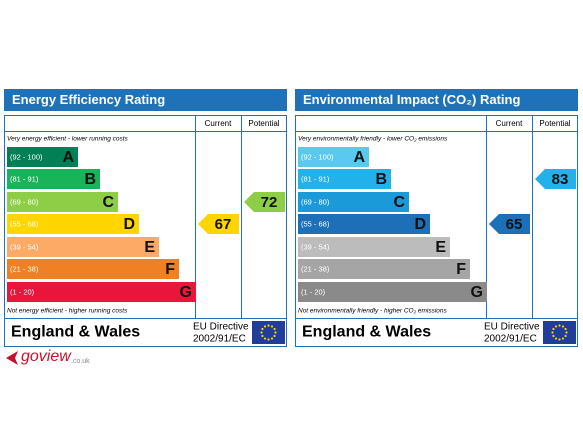 This screenshot has width=583, height=437. I want to click on panel-title: Energy Efficiency Rating, so click(88, 99).